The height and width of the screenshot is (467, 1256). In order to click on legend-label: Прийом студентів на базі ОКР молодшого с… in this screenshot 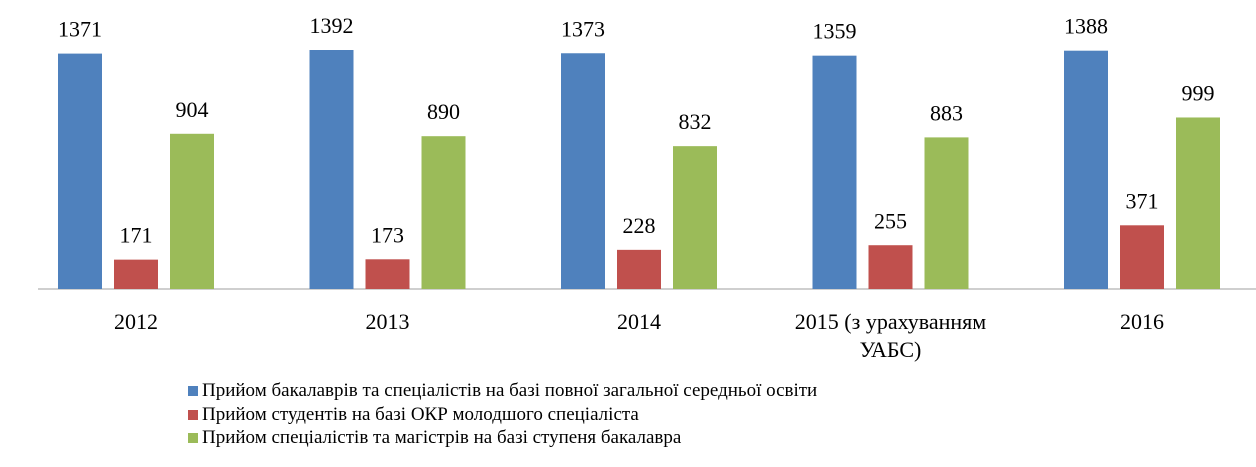, I will do `click(420, 414)`.